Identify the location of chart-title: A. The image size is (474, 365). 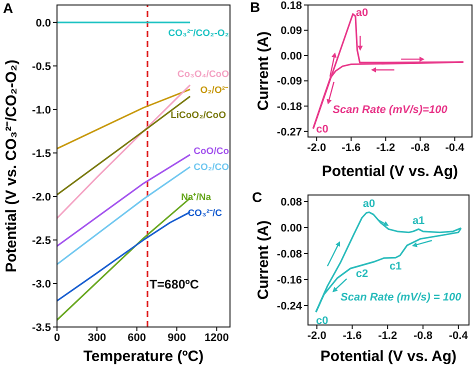
(8, 8).